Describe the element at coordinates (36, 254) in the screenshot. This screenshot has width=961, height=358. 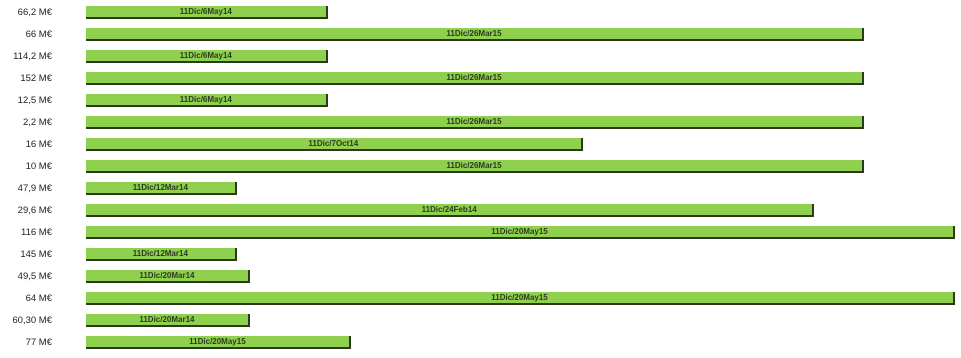
I see `row-value-label: 145 M€` at that location.